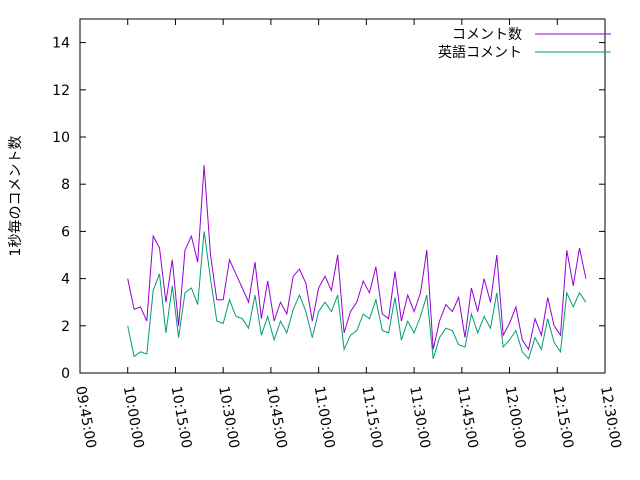 Image resolution: width=640 pixels, height=480 pixels. Describe the element at coordinates (61, 44) in the screenshot. I see `y-tick-label: 14` at that location.